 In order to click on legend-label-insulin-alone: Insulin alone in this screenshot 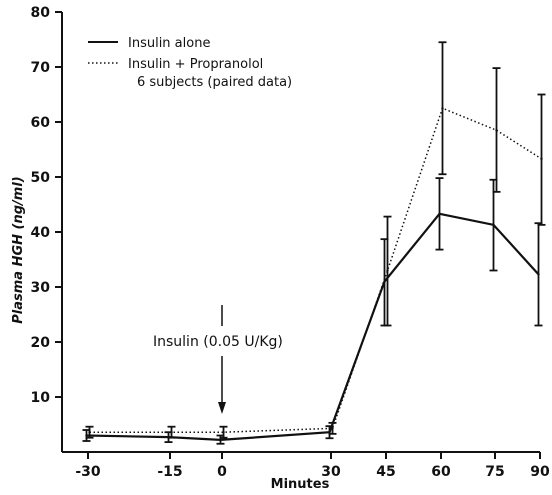, I will do `click(169, 43)`.